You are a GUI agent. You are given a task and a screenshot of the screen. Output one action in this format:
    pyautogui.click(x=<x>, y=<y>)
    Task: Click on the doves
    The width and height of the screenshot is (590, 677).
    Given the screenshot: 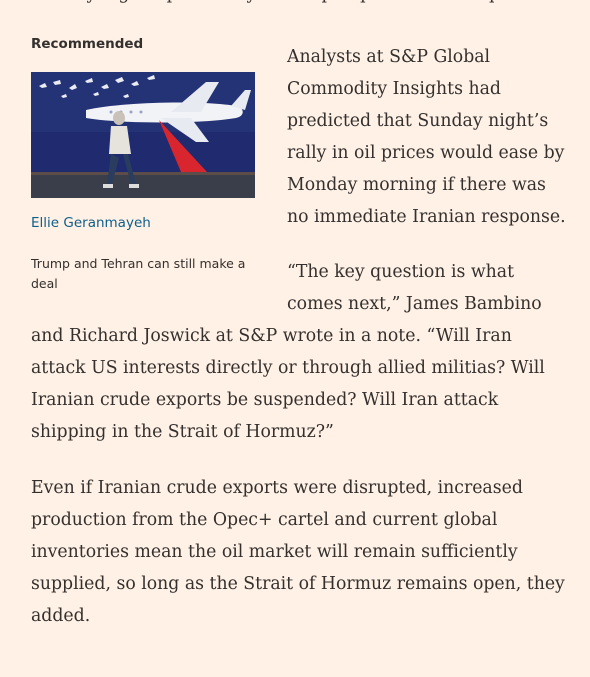 What is the action you would take?
    pyautogui.click(x=97, y=86)
    